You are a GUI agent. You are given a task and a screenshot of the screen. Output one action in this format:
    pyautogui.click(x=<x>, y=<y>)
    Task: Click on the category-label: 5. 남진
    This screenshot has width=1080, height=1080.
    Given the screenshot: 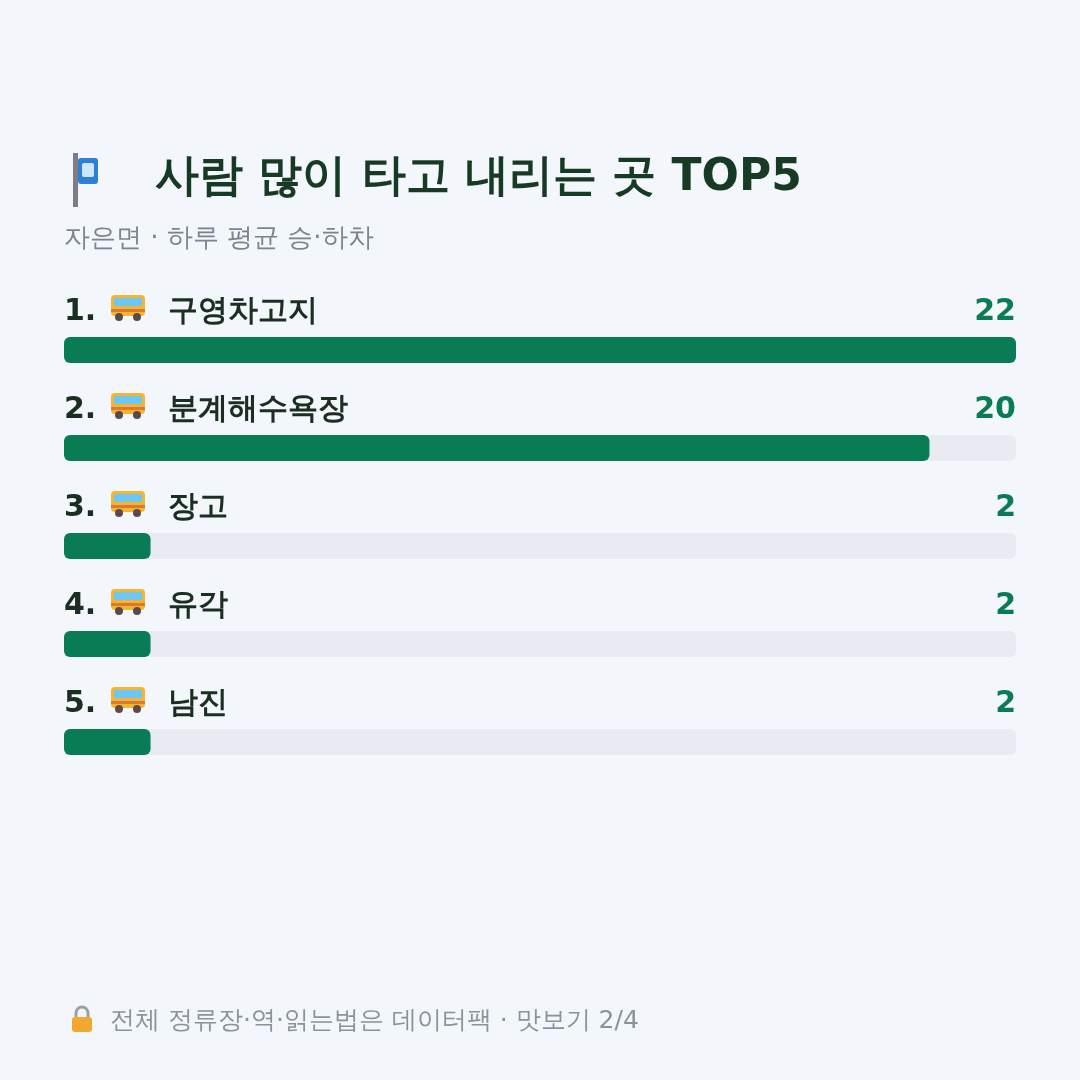 What is the action you would take?
    pyautogui.click(x=146, y=701)
    